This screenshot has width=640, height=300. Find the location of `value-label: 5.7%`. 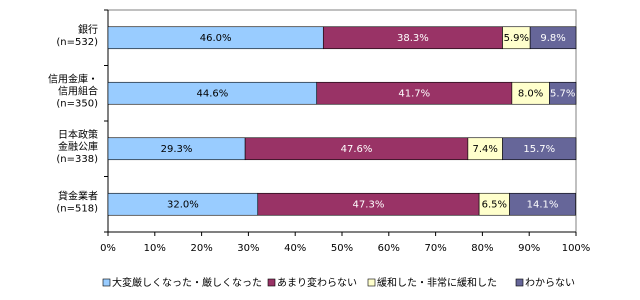

value-label: 5.7% is located at coordinates (562, 93).